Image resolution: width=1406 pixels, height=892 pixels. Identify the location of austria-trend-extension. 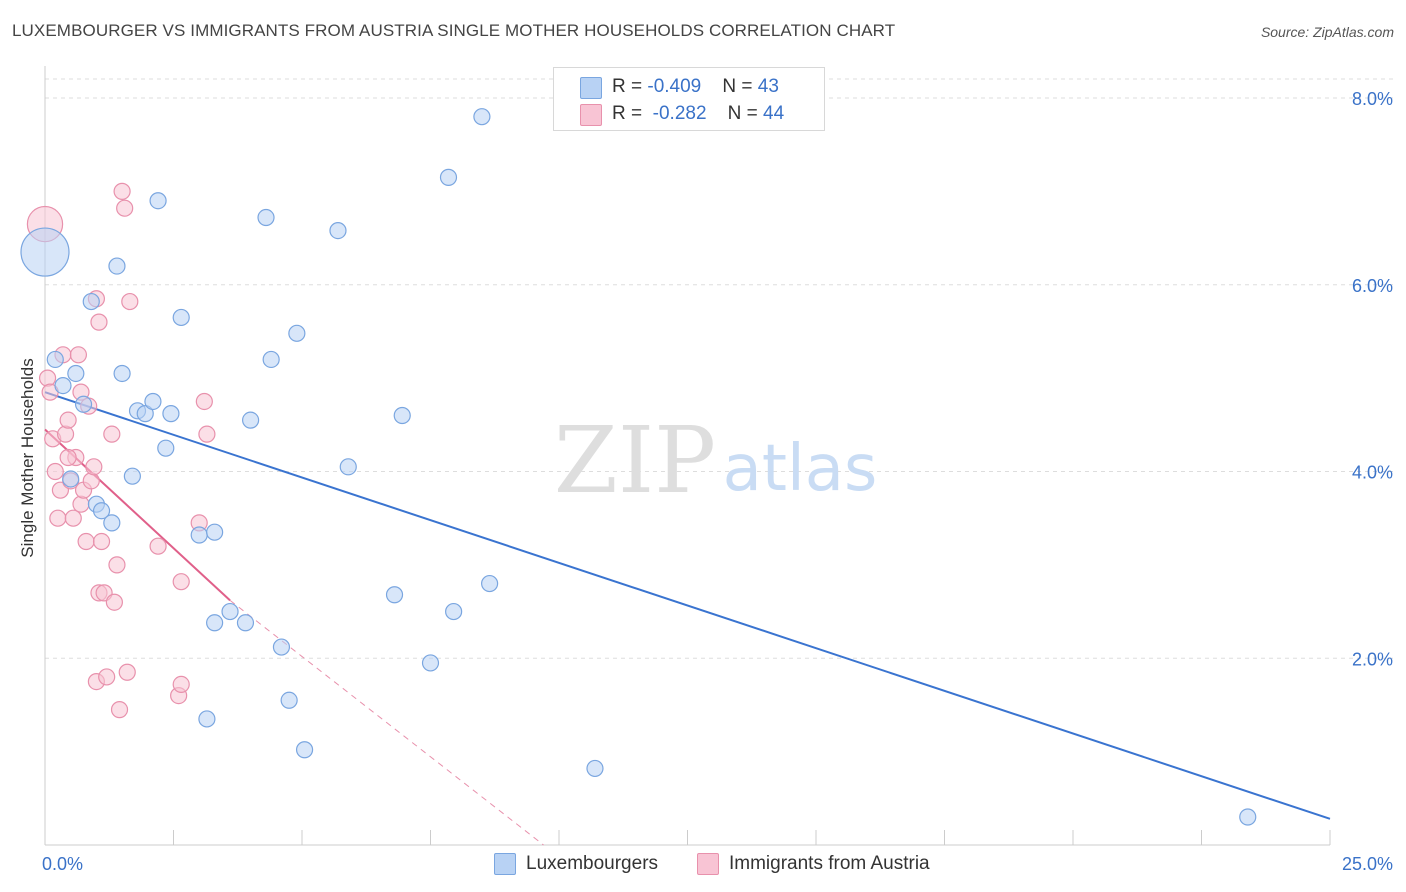
(386, 722).